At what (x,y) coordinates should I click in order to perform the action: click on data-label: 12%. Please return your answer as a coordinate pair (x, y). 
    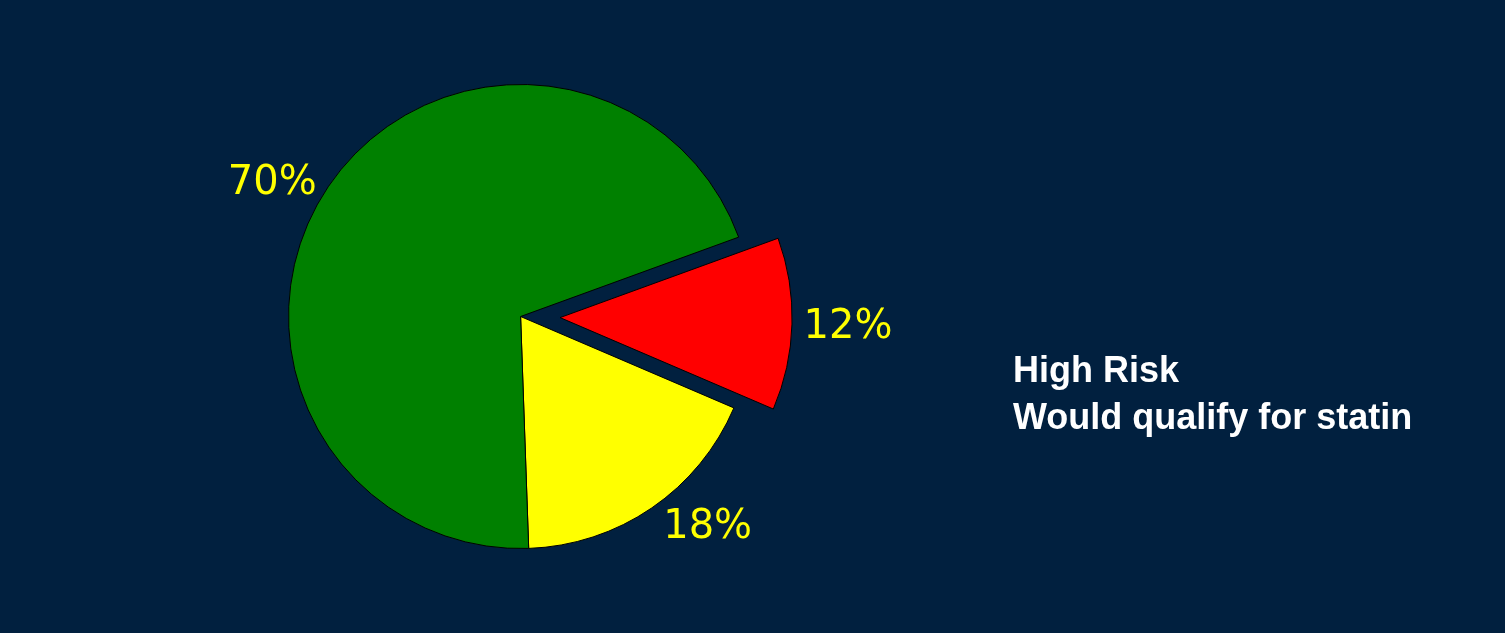
    Looking at the image, I should click on (848, 324).